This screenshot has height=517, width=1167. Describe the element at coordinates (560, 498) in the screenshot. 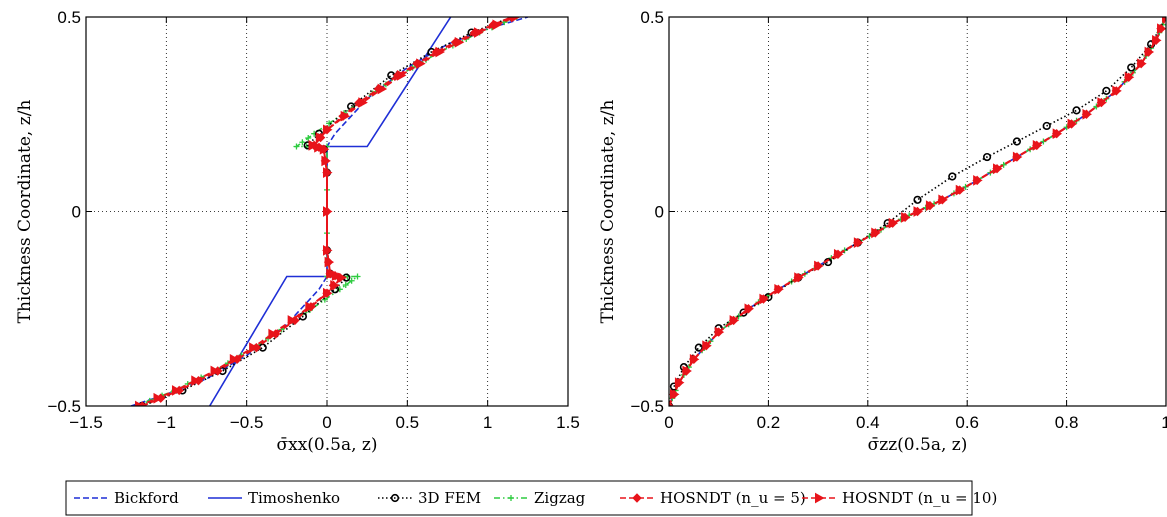

I see `legend-label-zigzag: Zigzag` at that location.